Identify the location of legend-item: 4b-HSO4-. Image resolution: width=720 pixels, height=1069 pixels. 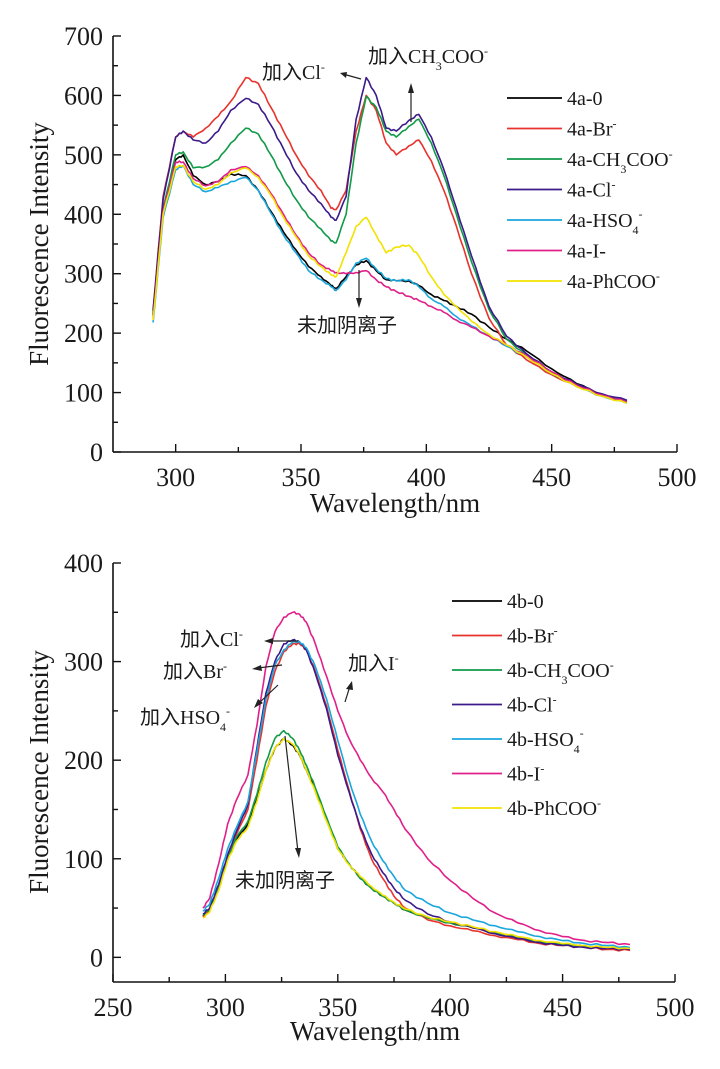
(518, 741).